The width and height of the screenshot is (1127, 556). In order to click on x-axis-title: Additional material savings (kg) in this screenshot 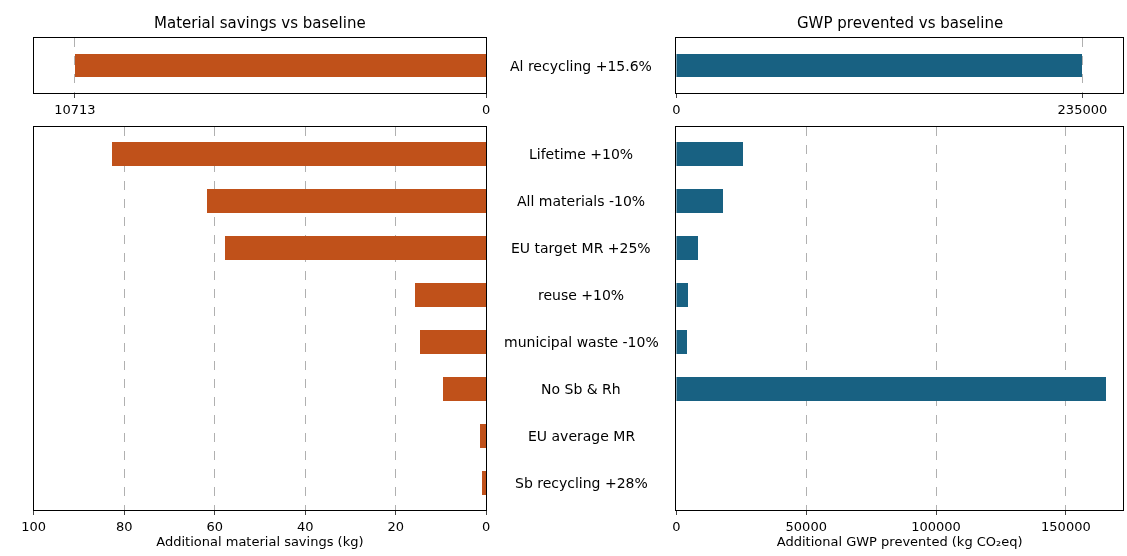, I will do `click(260, 541)`.